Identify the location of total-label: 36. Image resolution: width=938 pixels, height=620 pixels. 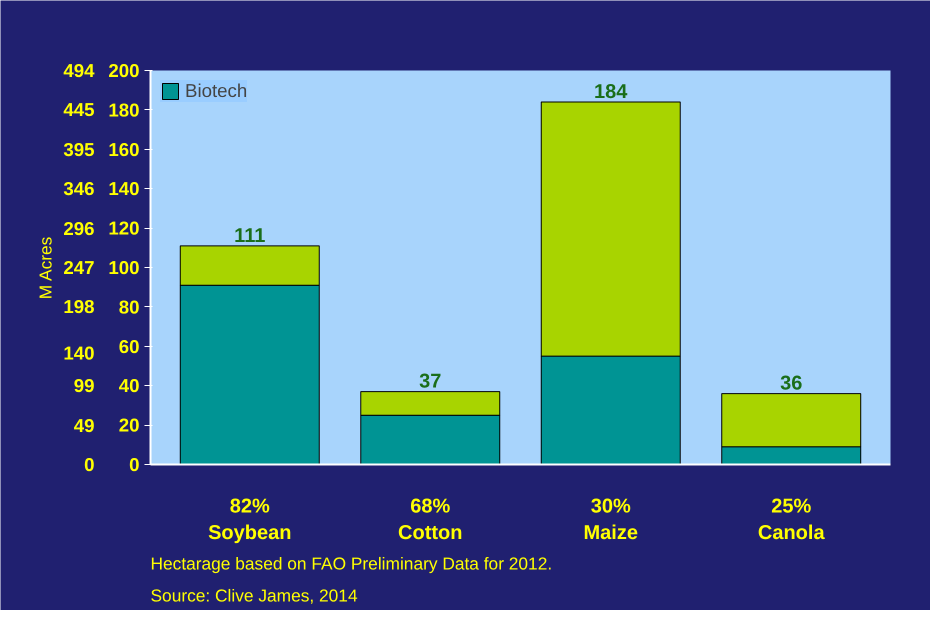
(791, 383).